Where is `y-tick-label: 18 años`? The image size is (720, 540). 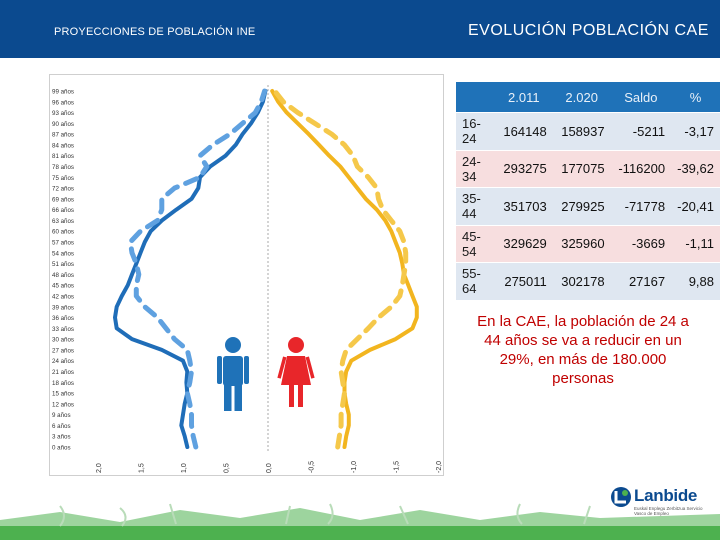 y-tick-label: 18 años is located at coordinates (63, 383).